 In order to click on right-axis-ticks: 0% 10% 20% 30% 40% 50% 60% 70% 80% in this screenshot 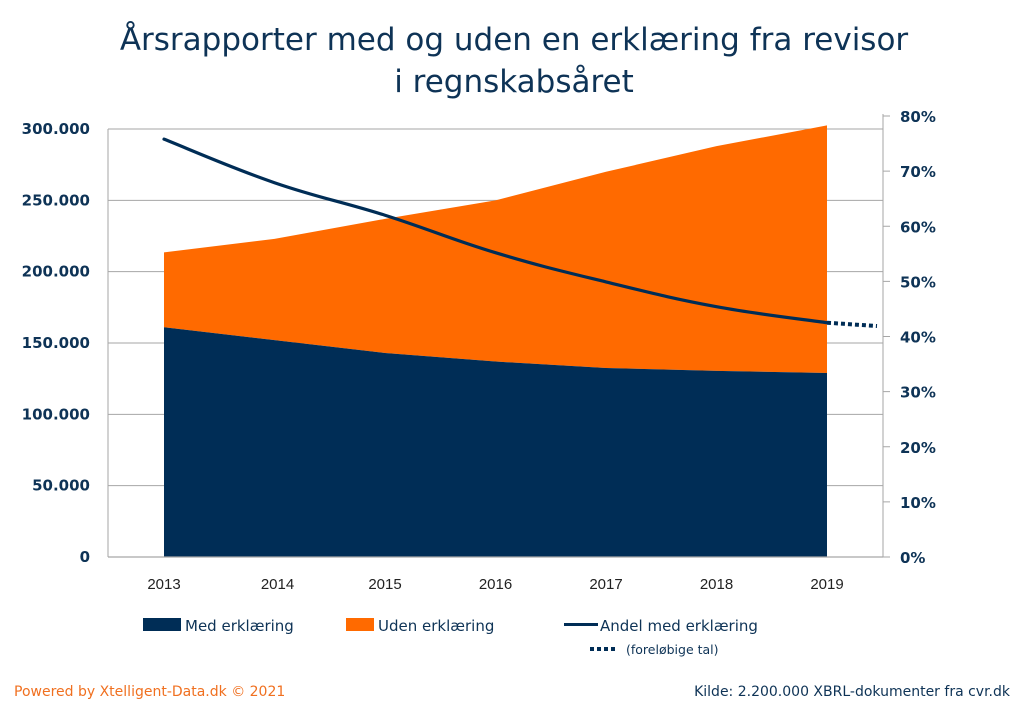, I will do `click(909, 337)`.